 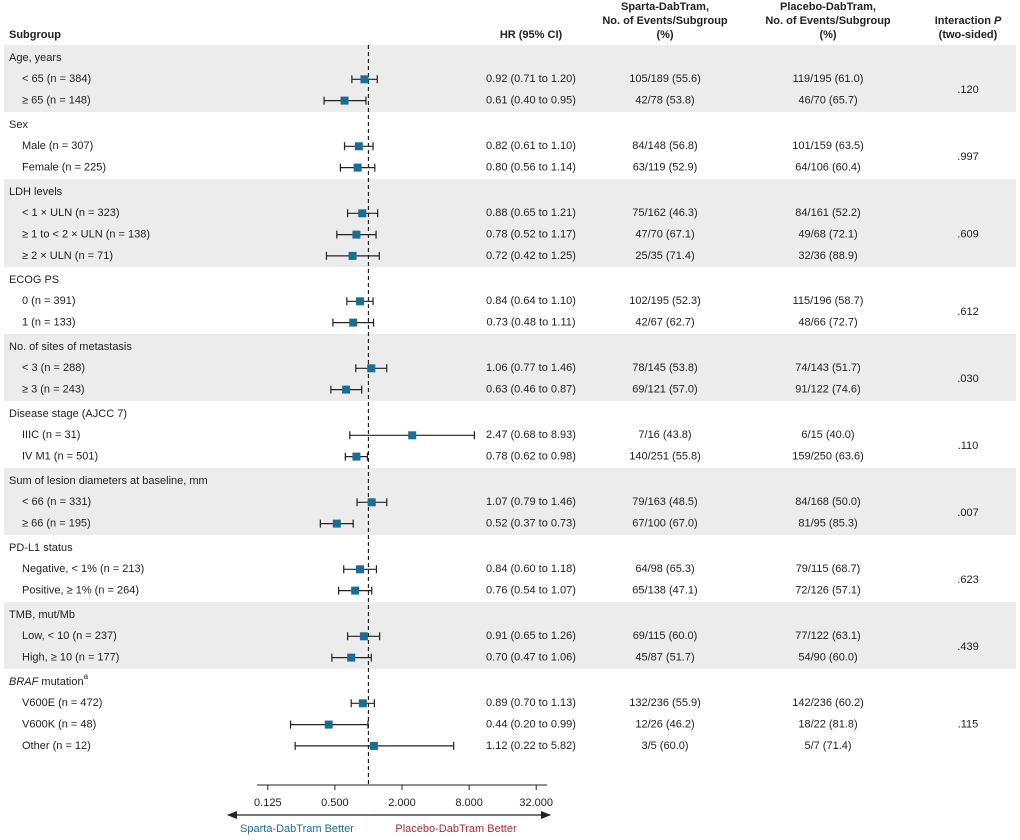 I want to click on group-name: BRAF mutationa, so click(x=49, y=680).